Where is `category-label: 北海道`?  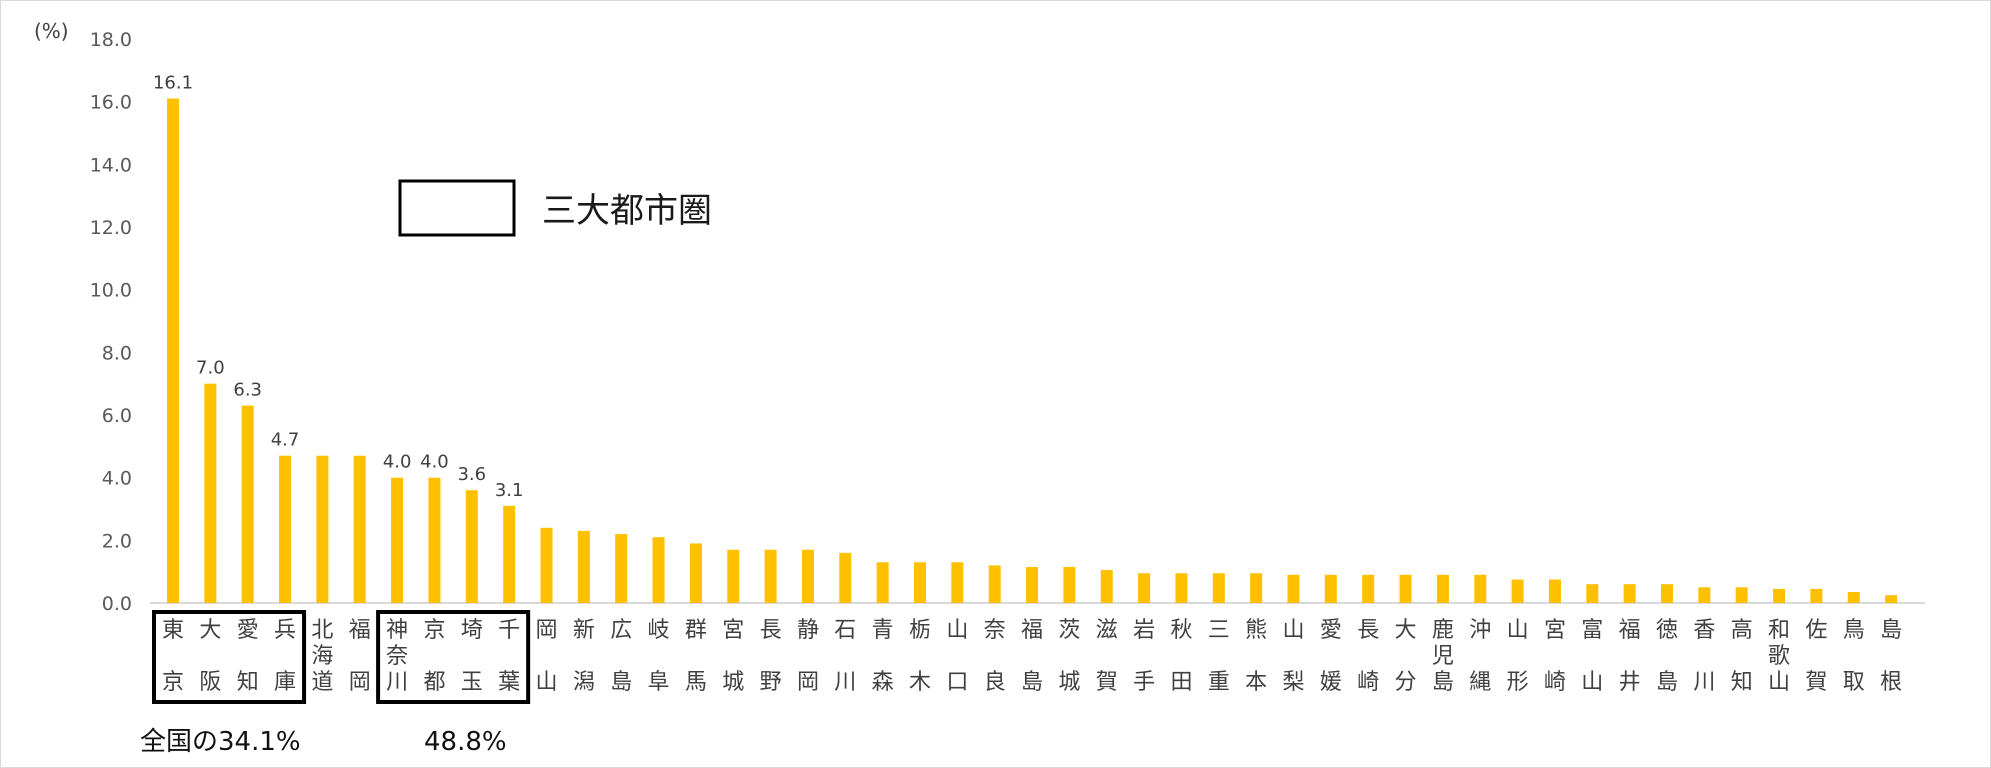 category-label: 北海道 is located at coordinates (322, 656).